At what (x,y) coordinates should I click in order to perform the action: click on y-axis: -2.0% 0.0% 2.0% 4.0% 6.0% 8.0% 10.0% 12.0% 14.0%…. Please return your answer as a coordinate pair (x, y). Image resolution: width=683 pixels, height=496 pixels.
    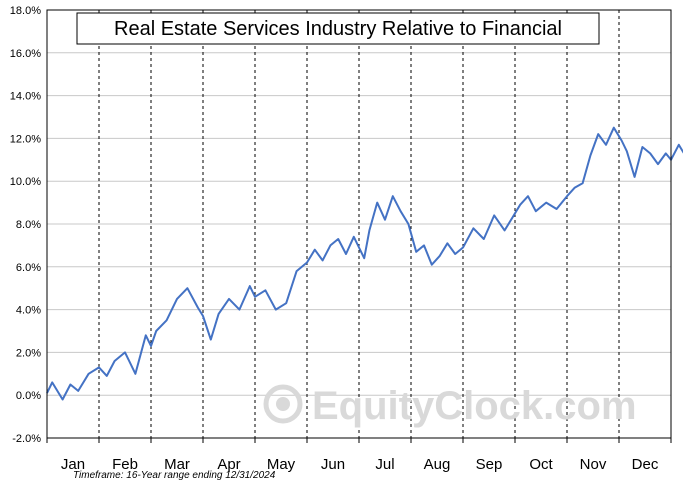
    Looking at the image, I should click on (25, 225).